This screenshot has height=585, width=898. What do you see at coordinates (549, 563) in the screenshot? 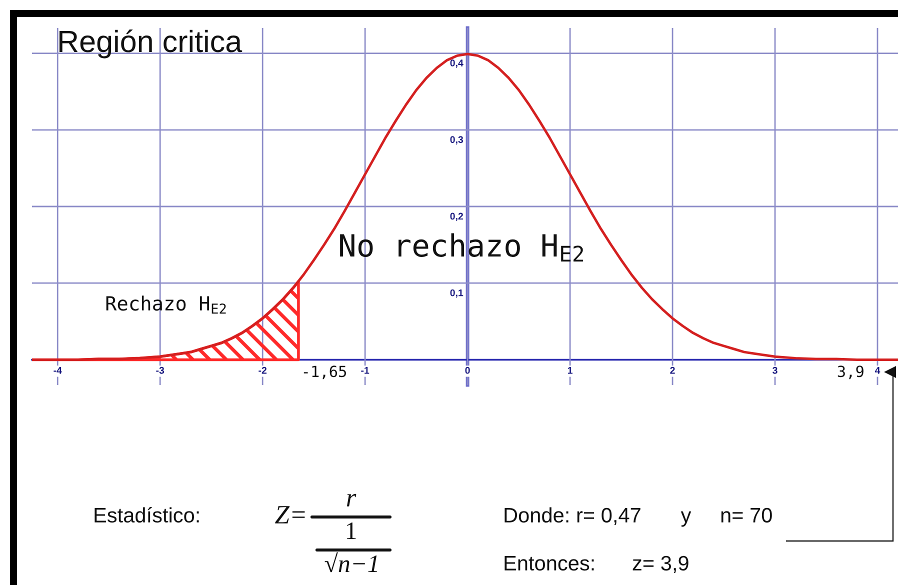
I see `text: Entonces:` at bounding box center [549, 563].